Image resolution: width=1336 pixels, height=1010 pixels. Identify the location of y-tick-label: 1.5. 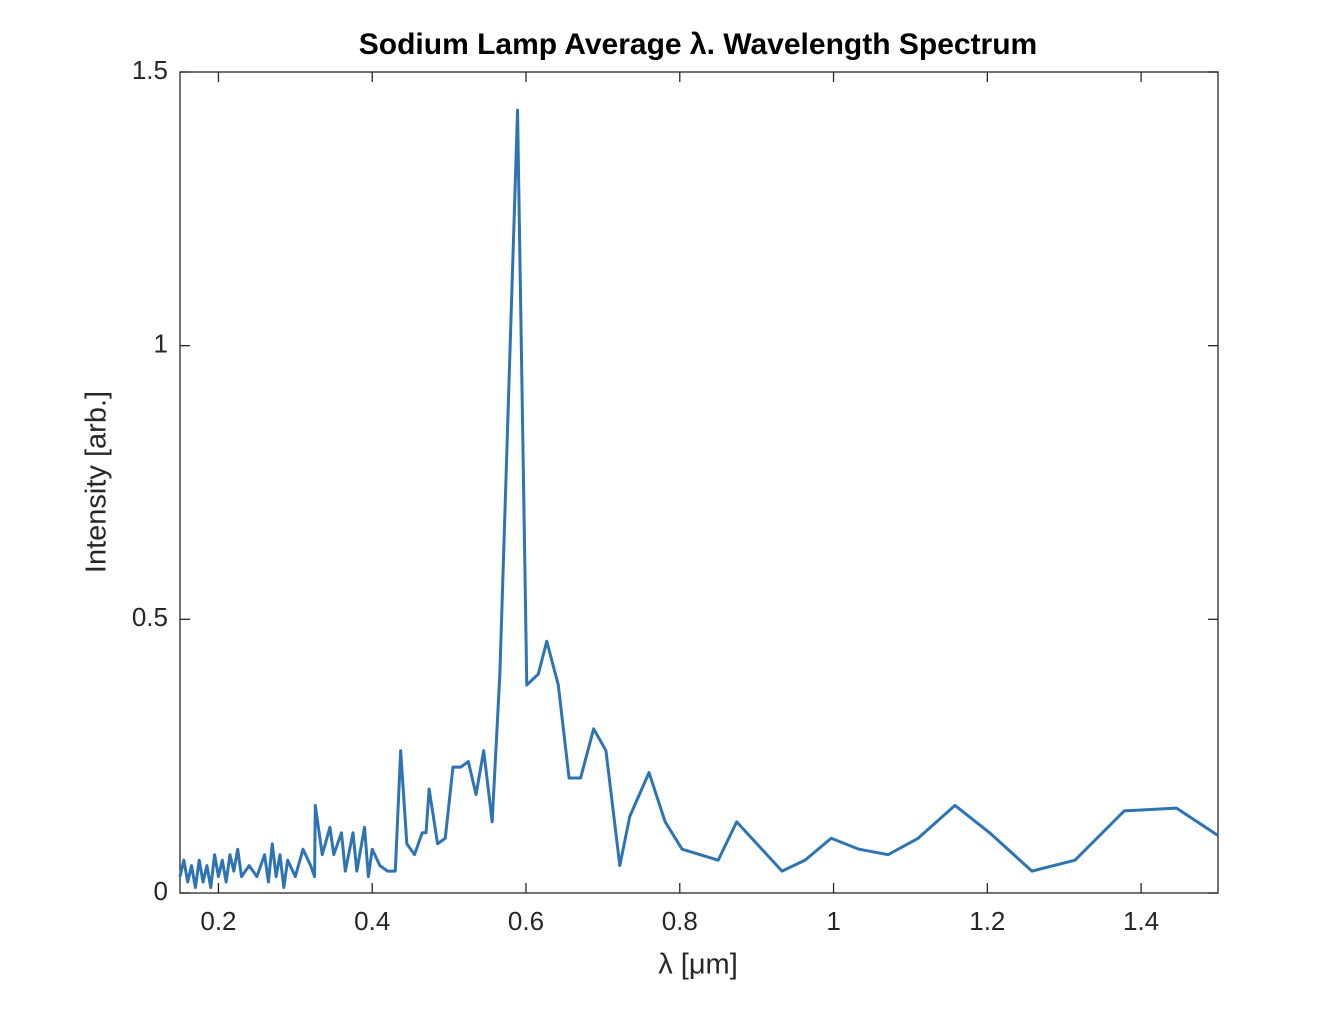
(150, 70).